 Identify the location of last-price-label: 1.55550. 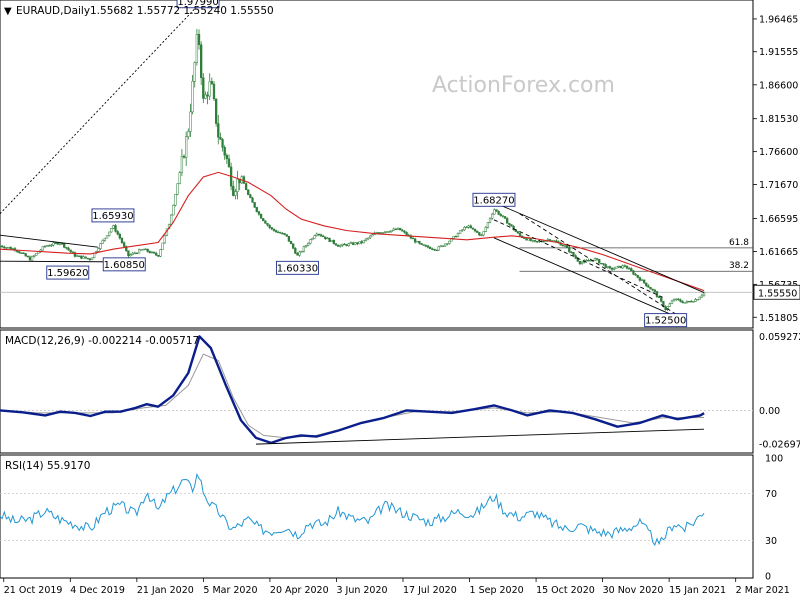
(777, 293).